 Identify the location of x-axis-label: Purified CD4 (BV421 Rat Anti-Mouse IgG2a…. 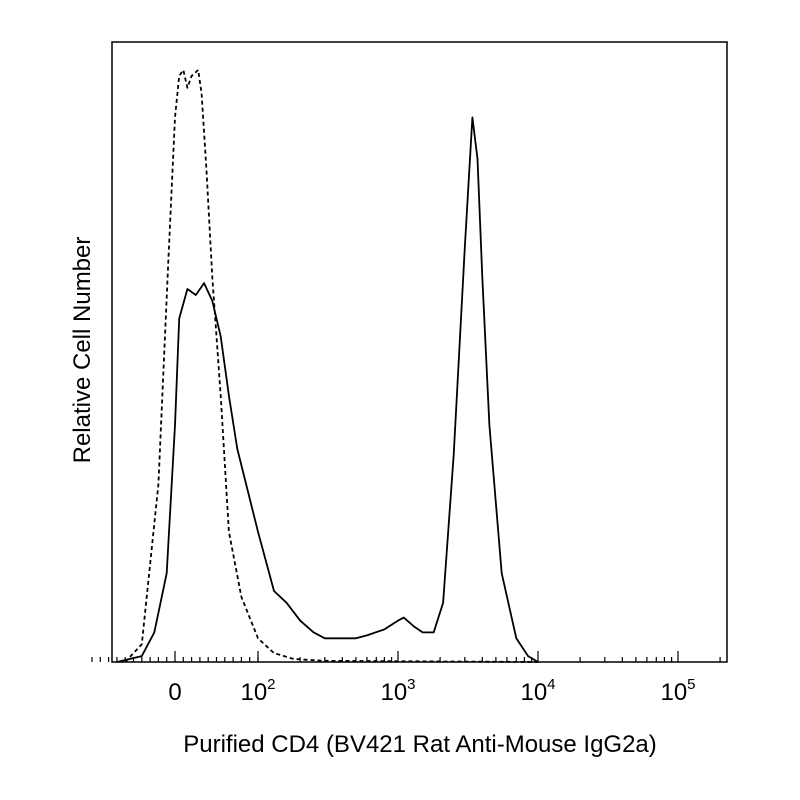
(420, 744).